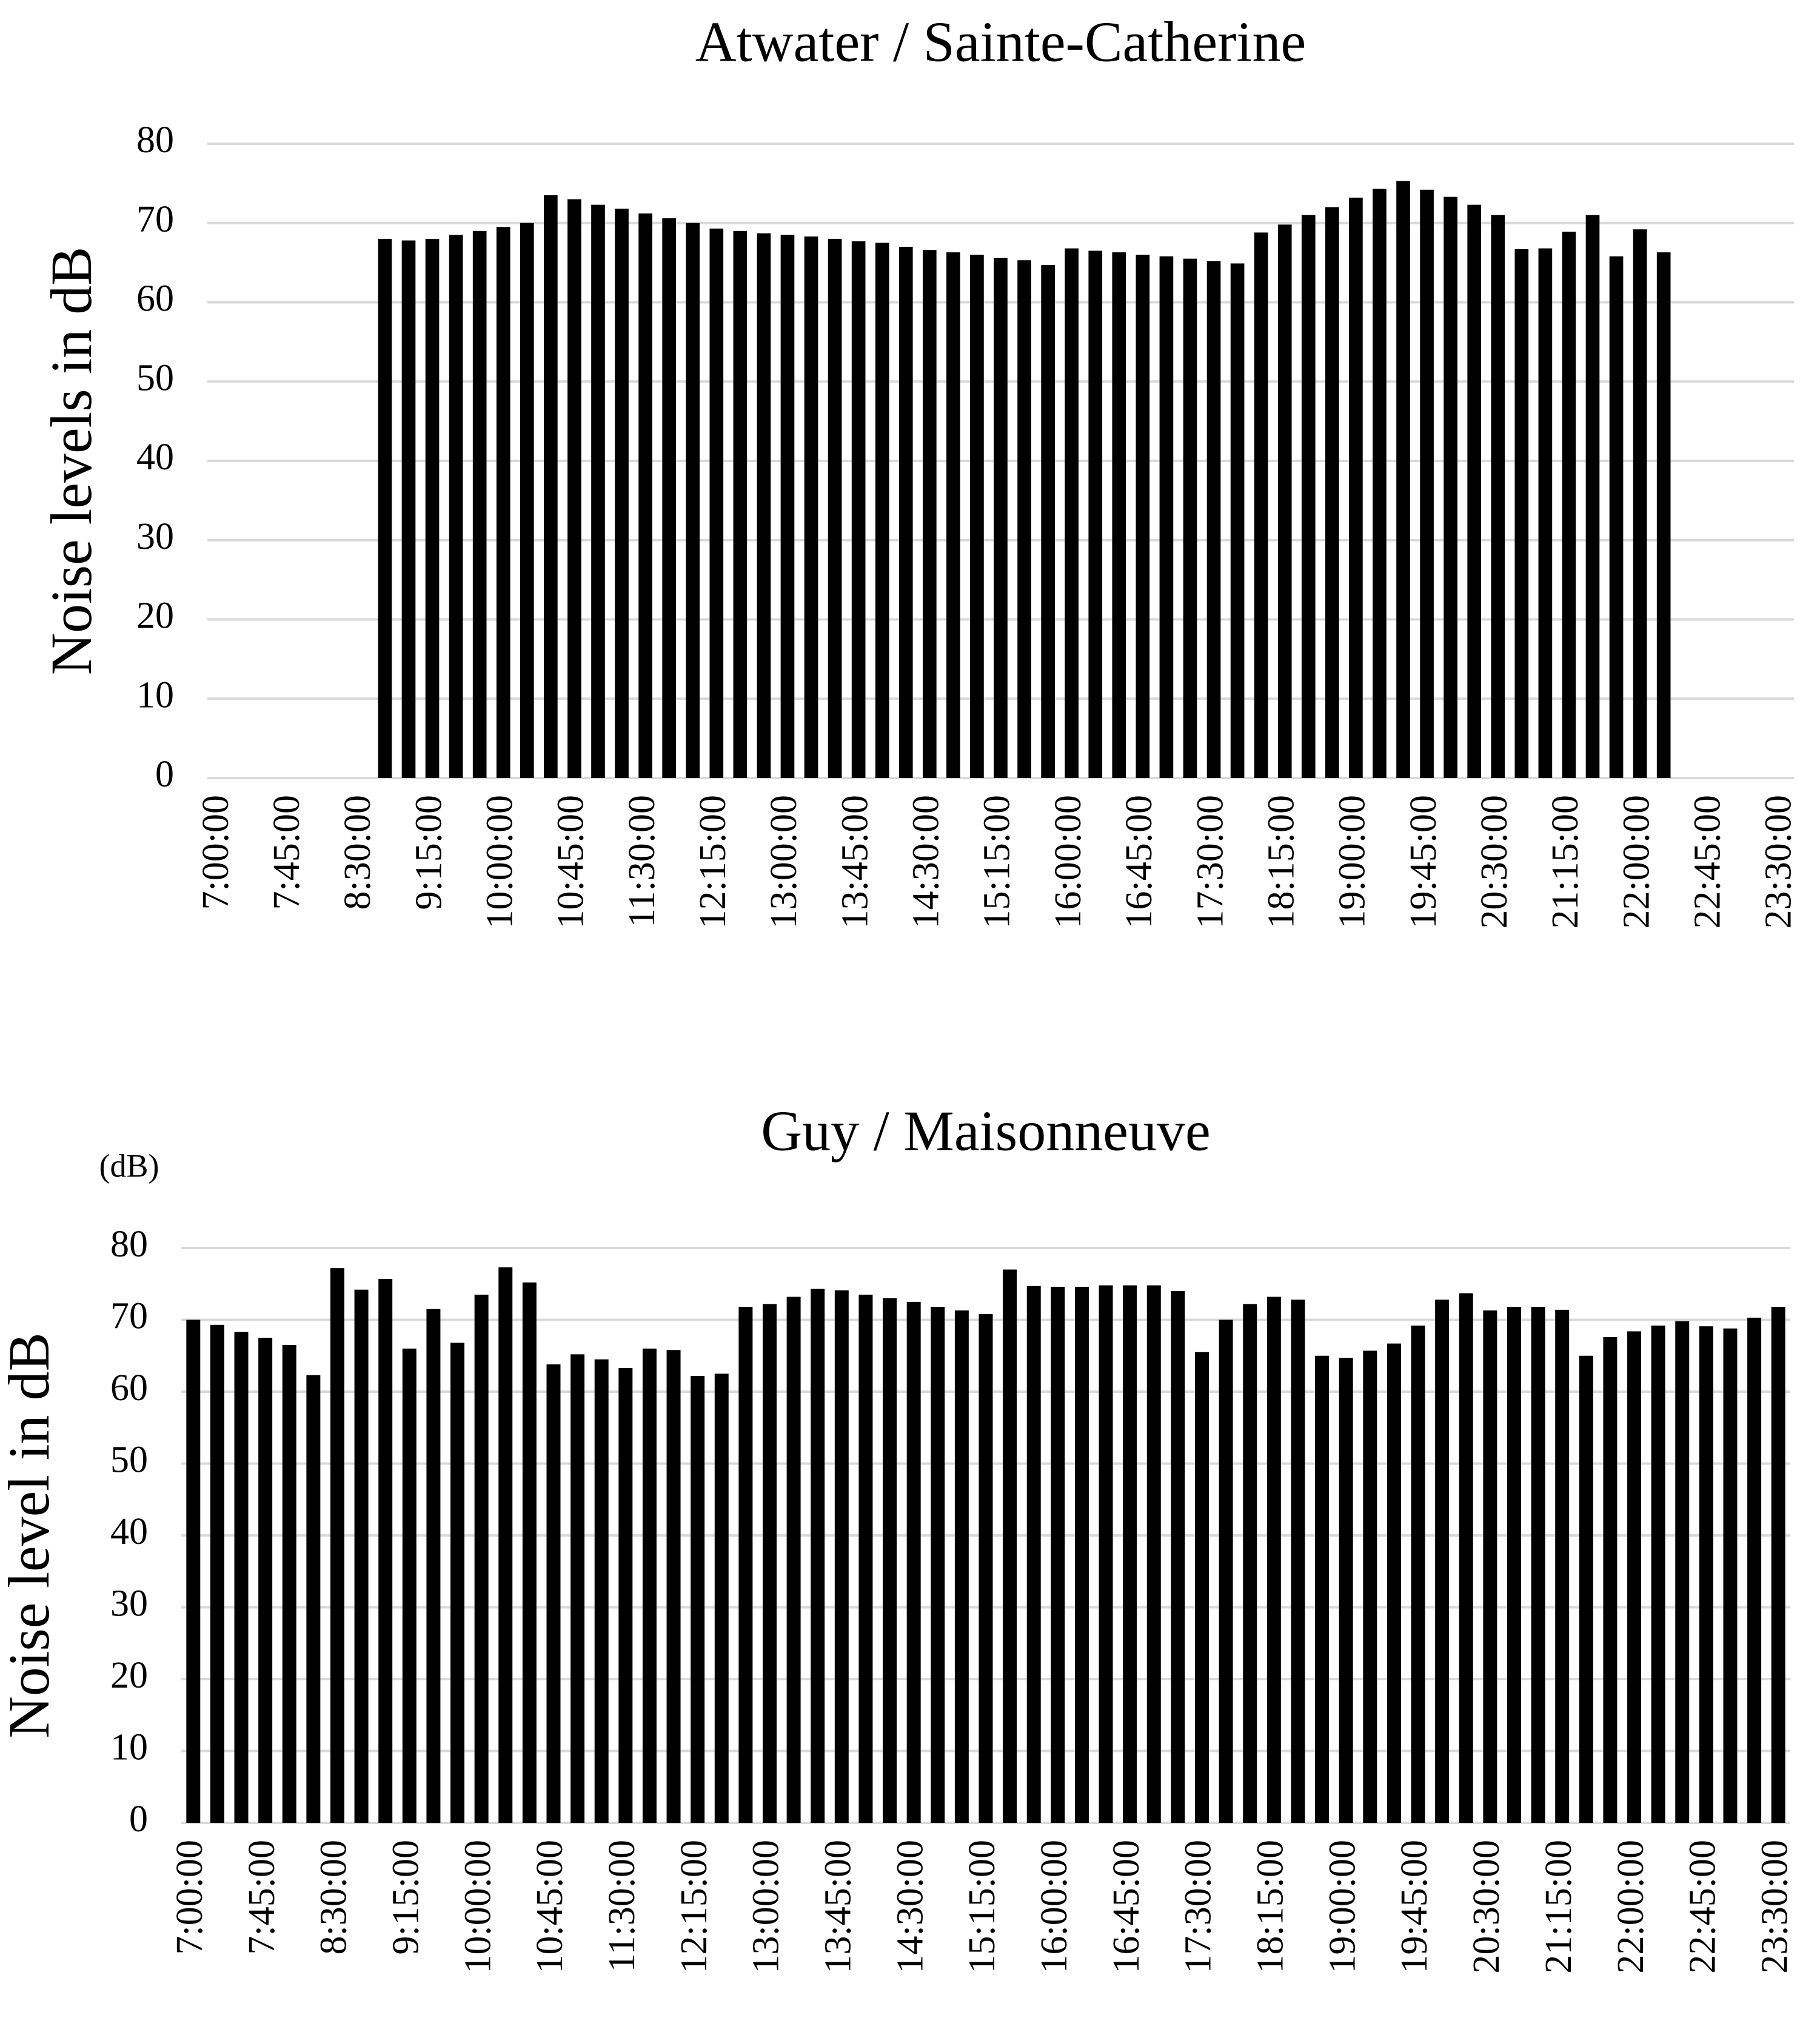 The width and height of the screenshot is (1820, 2029). What do you see at coordinates (1778, 861) in the screenshot?
I see `x-tick-label: 23:30:00` at bounding box center [1778, 861].